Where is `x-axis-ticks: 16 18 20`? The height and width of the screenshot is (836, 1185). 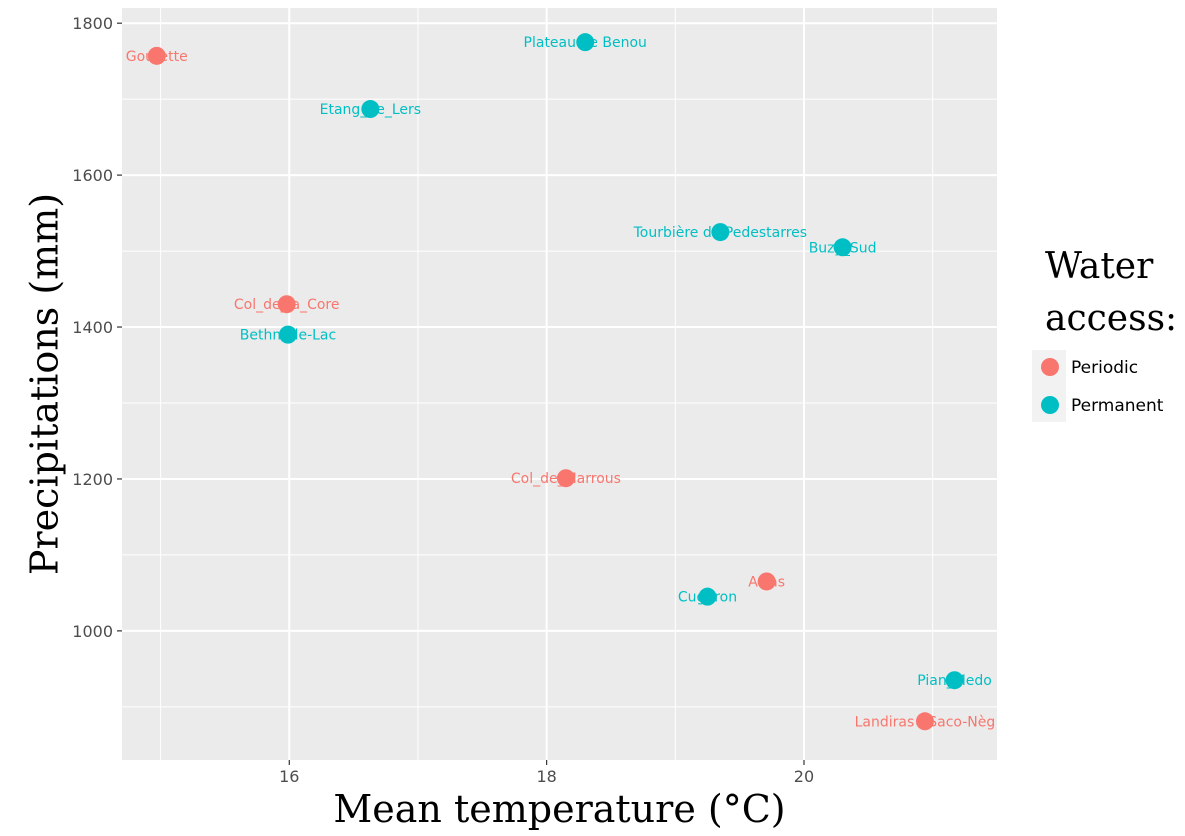 x-axis-ticks: 16 18 20 is located at coordinates (546, 773).